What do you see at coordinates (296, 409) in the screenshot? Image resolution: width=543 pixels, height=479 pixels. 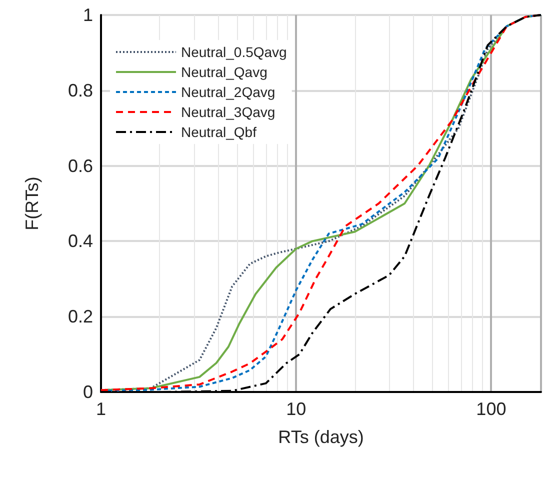 I see `x-tick-label: 10` at bounding box center [296, 409].